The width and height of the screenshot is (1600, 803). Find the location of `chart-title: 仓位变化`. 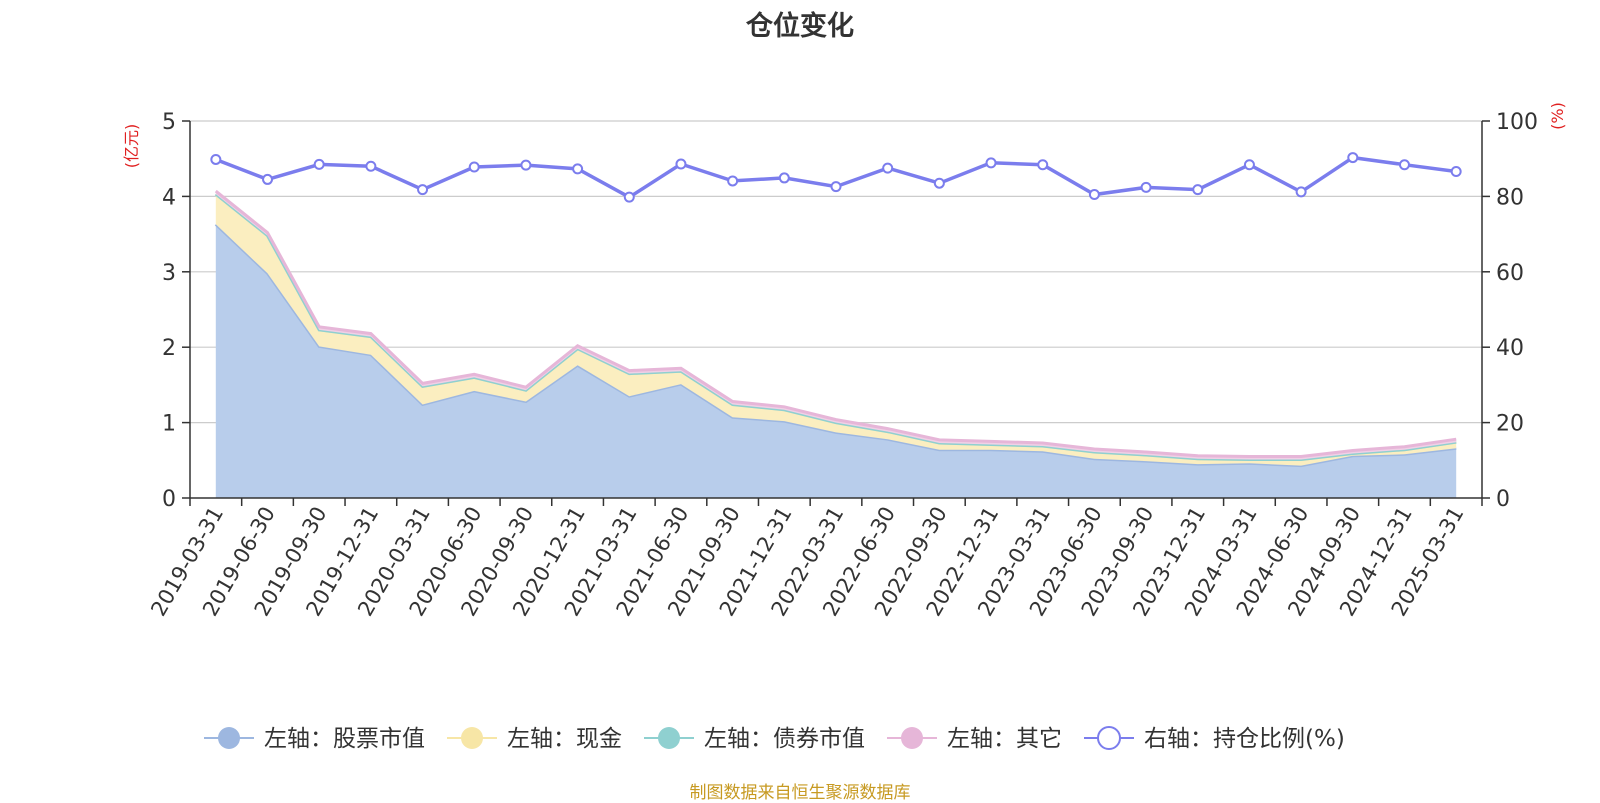

chart-title: 仓位变化 is located at coordinates (800, 26).